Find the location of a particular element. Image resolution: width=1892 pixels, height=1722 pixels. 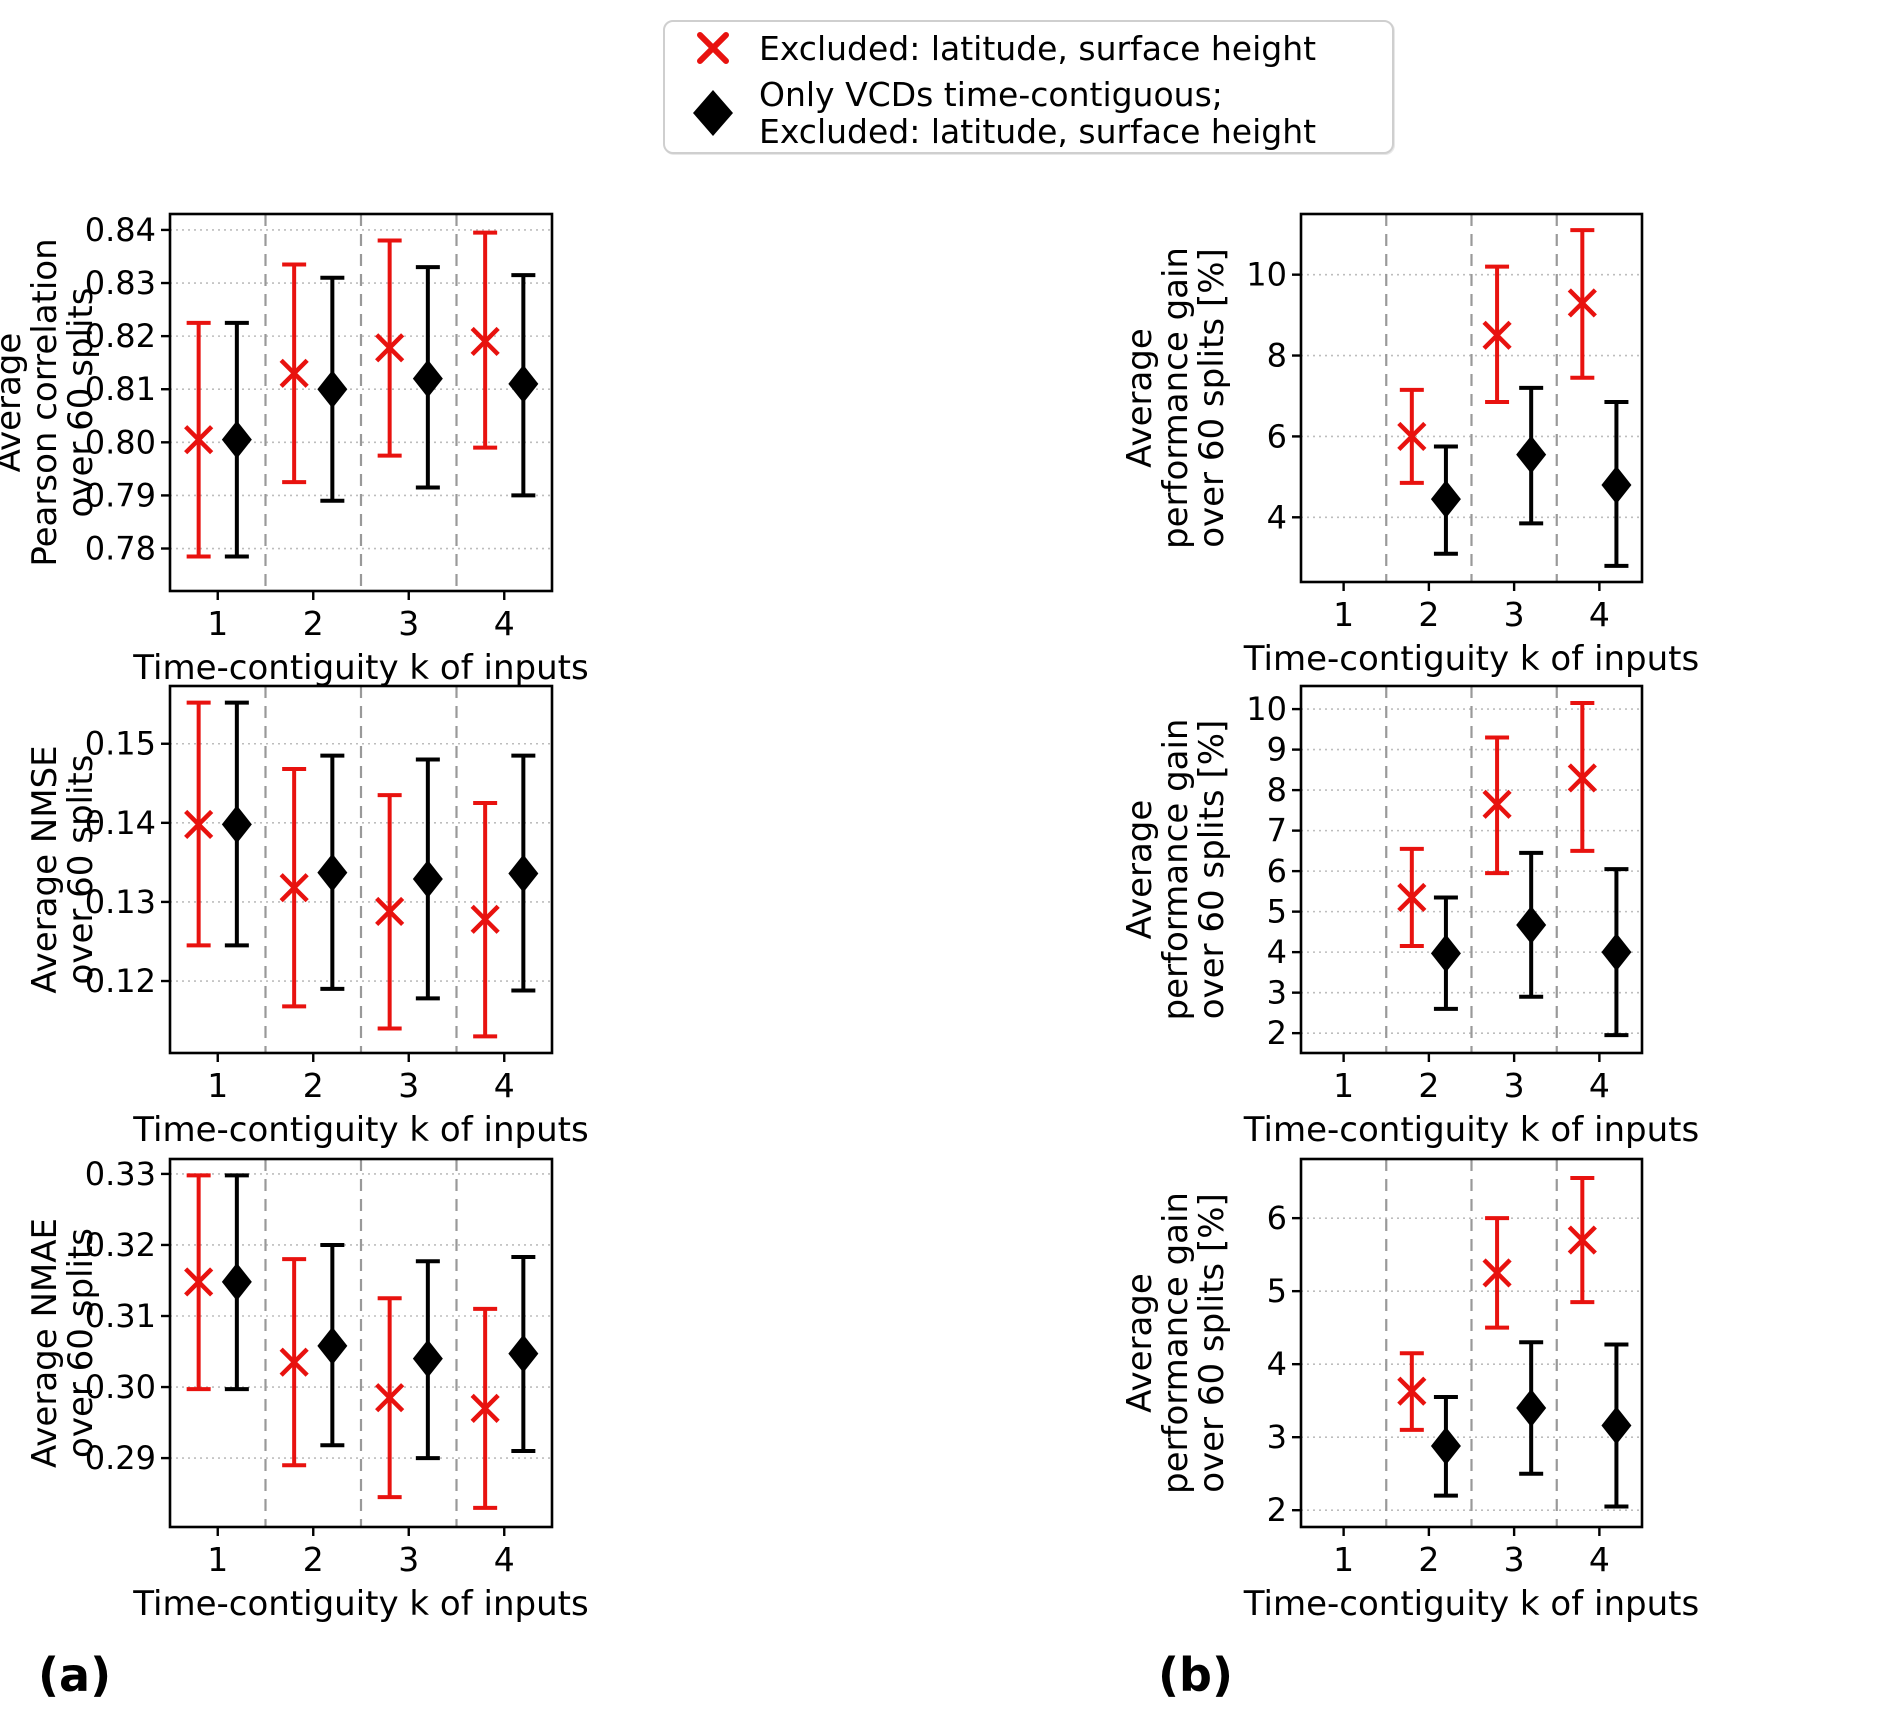

x-tick-label: 2 is located at coordinates (1428, 1085).